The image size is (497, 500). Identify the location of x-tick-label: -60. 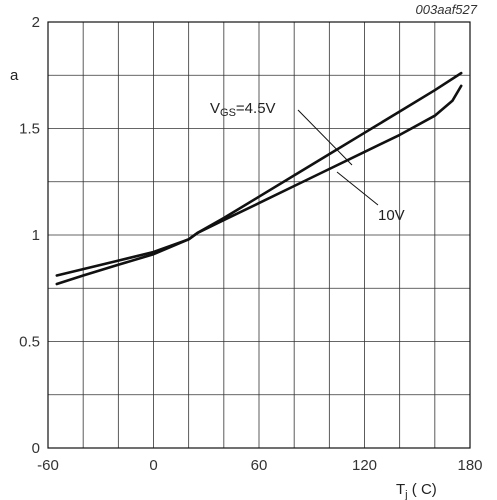
(48, 465).